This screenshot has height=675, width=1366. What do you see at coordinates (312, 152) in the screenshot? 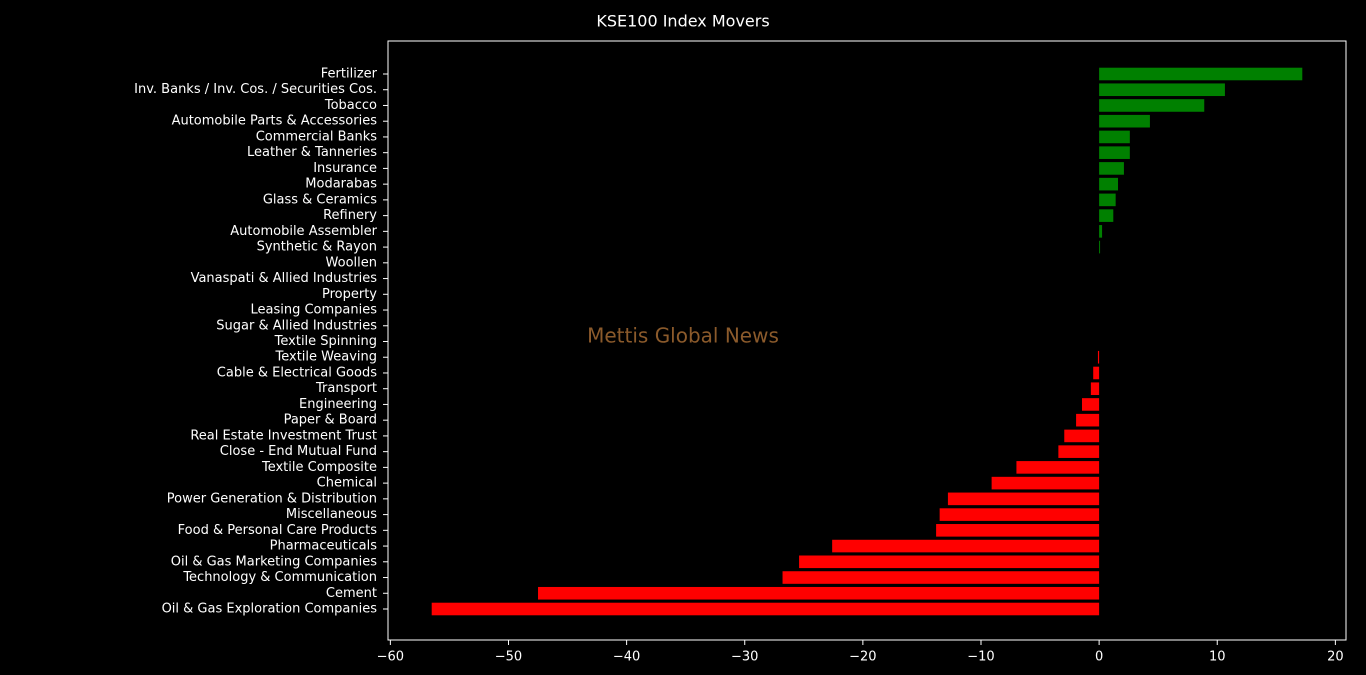
I see `y-tick-label: Leather & Tanneries` at bounding box center [312, 152].